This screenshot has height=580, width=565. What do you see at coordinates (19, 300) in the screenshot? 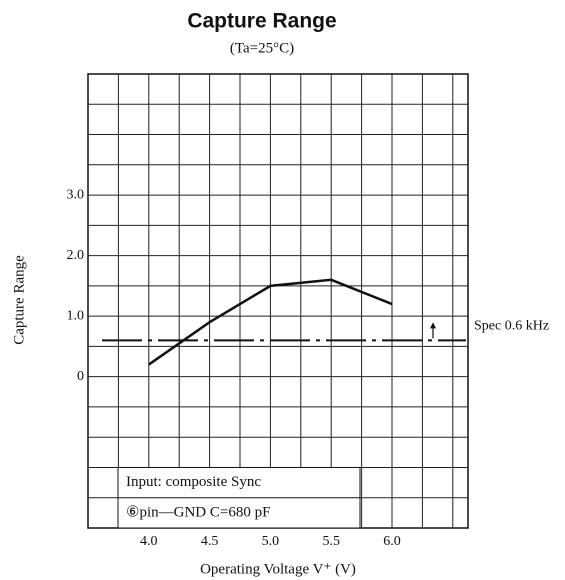
I see `y-axis-label: Capture Range` at bounding box center [19, 300].